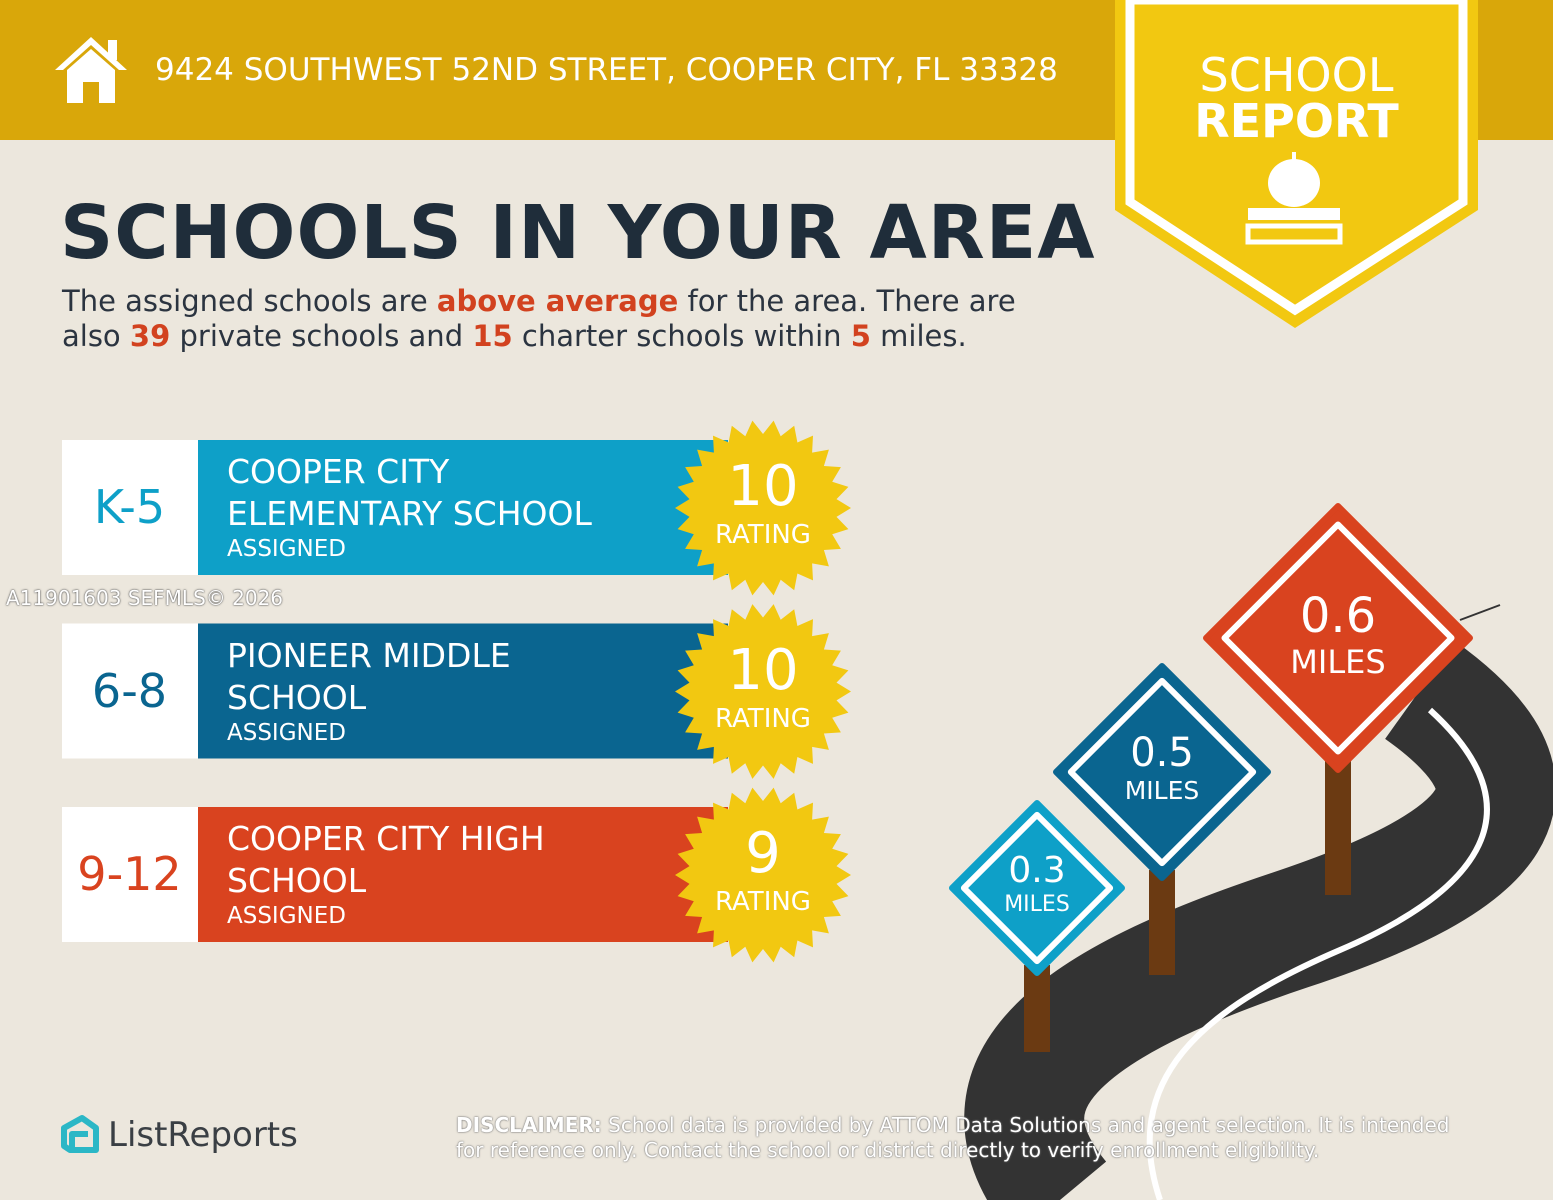 This screenshot has width=1553, height=1200. What do you see at coordinates (80, 1134) in the screenshot?
I see `listreports-logo` at bounding box center [80, 1134].